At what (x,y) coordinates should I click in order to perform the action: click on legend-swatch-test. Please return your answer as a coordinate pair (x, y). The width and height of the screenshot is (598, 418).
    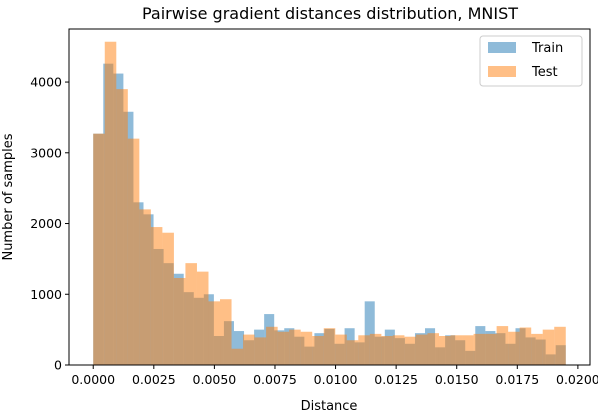
    Looking at the image, I should click on (502, 71).